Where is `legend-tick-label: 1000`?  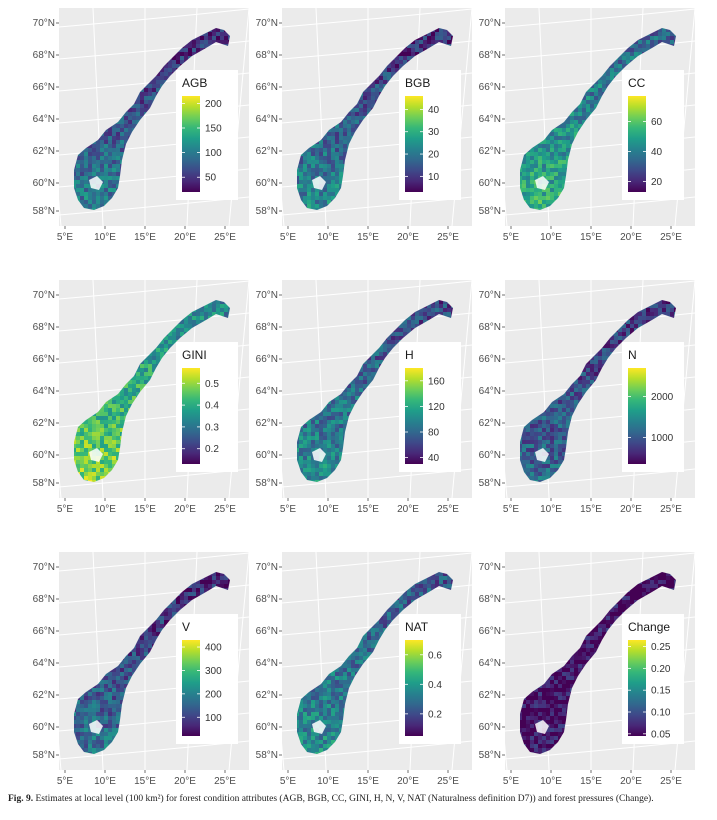 legend-tick-label: 1000 is located at coordinates (662, 438).